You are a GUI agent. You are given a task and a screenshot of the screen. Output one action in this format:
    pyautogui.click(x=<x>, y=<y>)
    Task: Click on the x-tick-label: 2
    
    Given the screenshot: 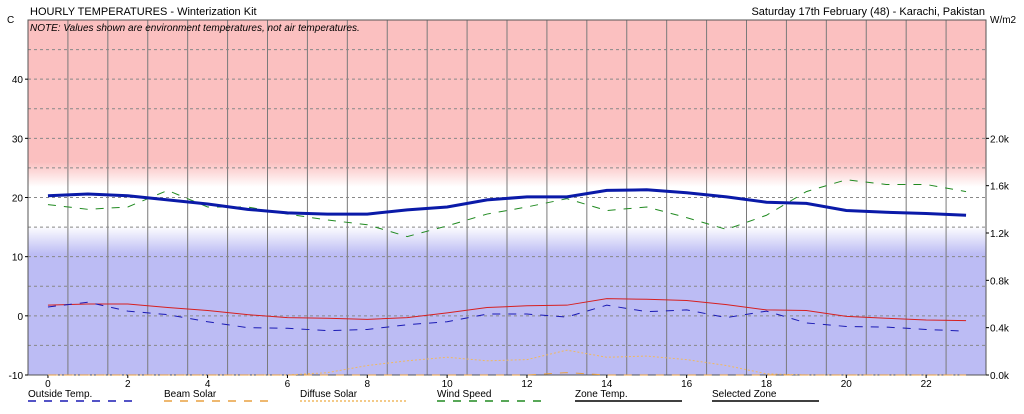 What is the action you would take?
    pyautogui.click(x=128, y=384)
    